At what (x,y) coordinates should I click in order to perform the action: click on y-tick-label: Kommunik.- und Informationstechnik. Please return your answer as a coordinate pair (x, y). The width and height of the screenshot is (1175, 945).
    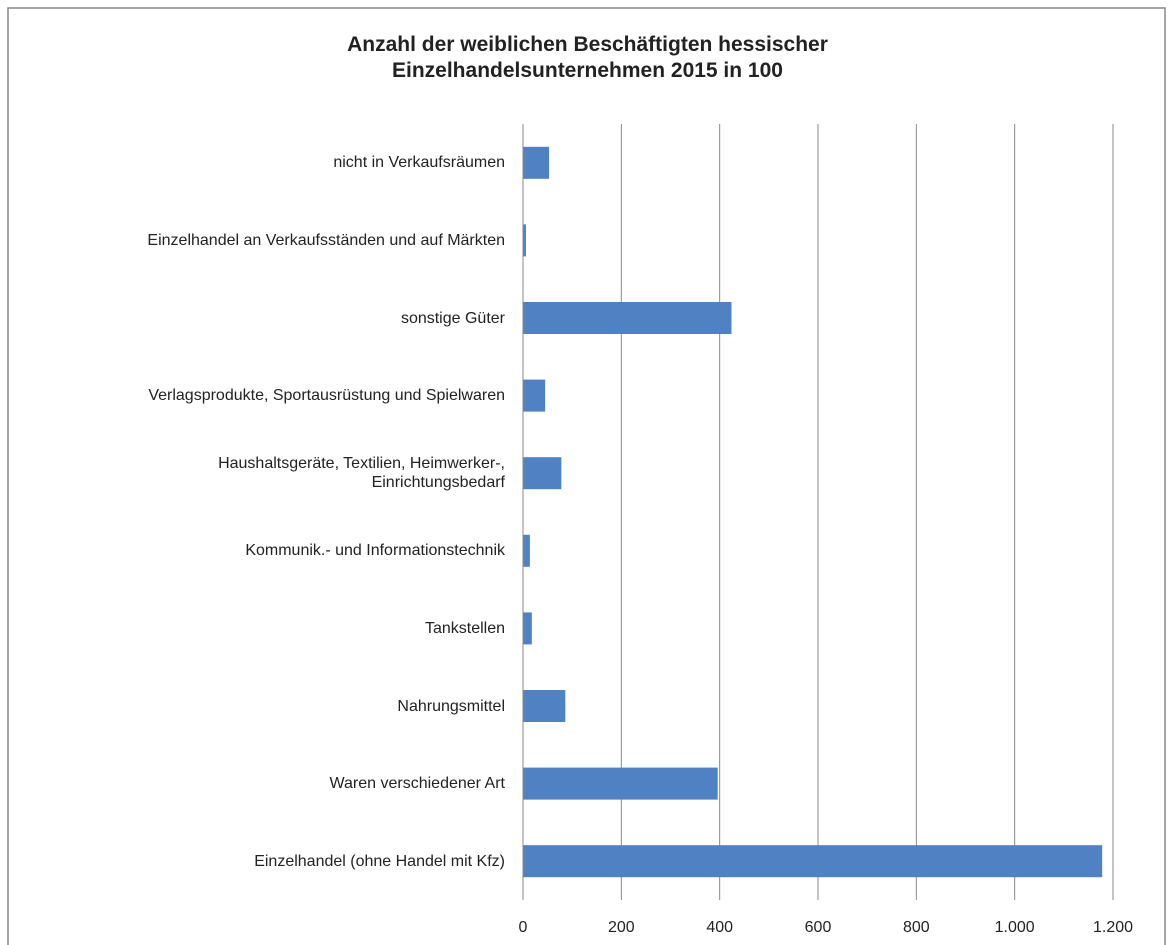
    Looking at the image, I should click on (375, 551).